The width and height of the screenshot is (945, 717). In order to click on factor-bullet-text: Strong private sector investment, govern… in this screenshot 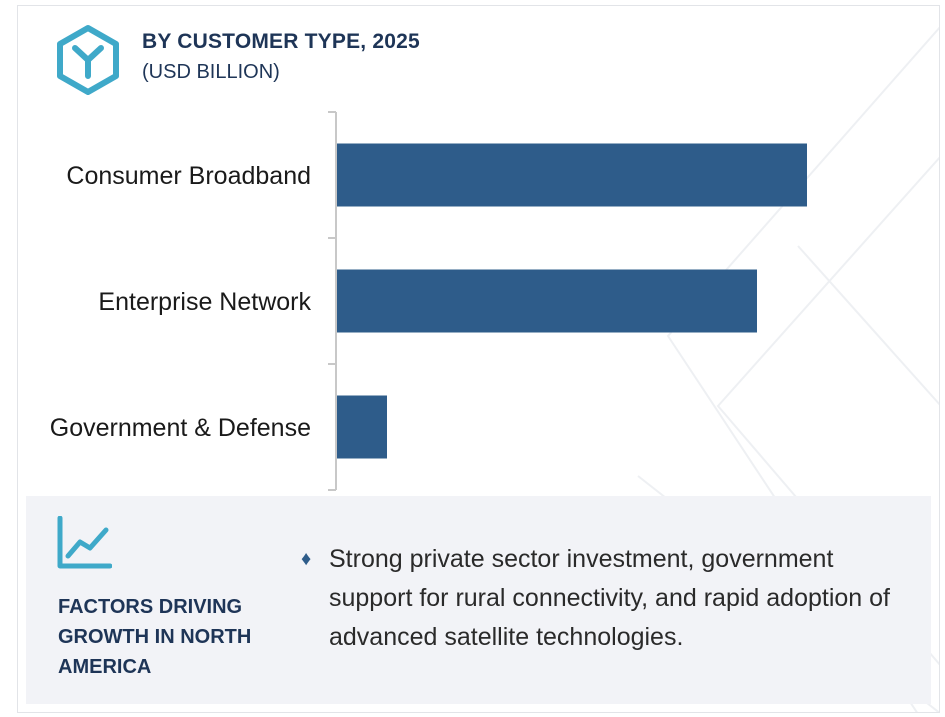, I will do `click(609, 598)`.